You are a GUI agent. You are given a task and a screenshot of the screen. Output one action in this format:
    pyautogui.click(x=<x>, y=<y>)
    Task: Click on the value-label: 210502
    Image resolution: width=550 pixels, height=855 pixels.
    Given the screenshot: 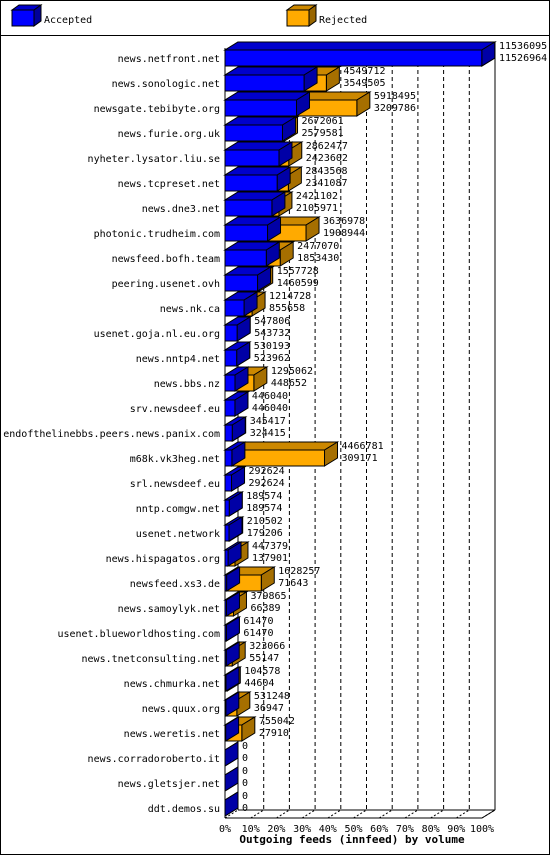 What is the action you would take?
    pyautogui.click(x=265, y=521)
    